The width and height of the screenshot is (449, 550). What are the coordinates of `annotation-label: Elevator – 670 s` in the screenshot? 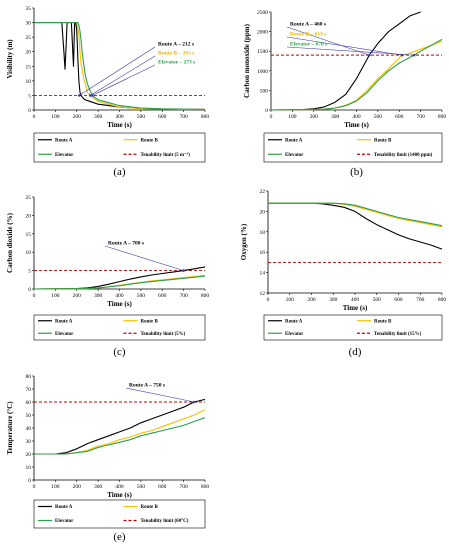 It's located at (308, 45).